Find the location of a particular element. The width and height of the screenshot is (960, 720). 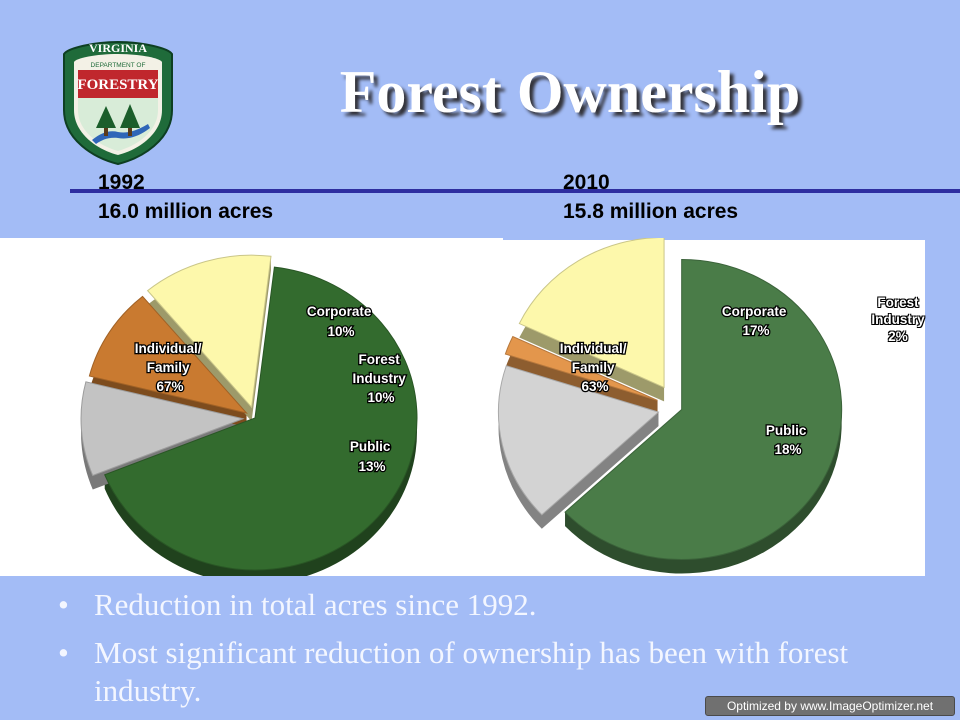

bullet-text-1: Reduction in total acres since 1992. is located at coordinates (315, 604).